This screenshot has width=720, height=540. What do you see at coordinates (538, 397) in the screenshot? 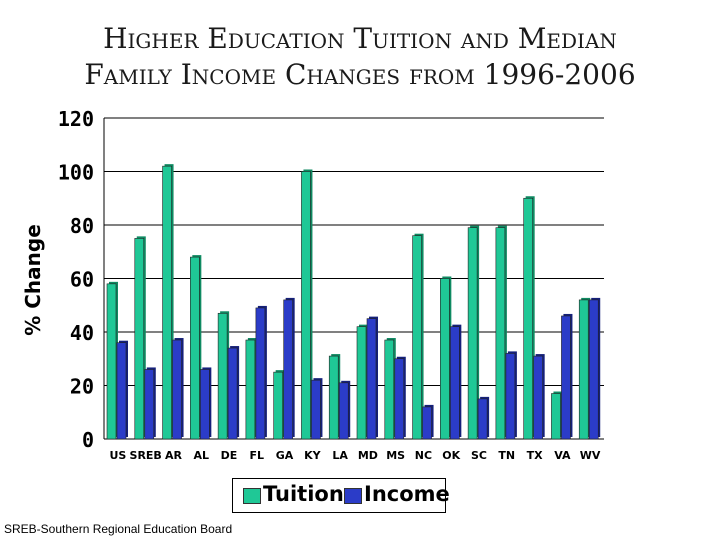
I see `bar-income-tx` at bounding box center [538, 397].